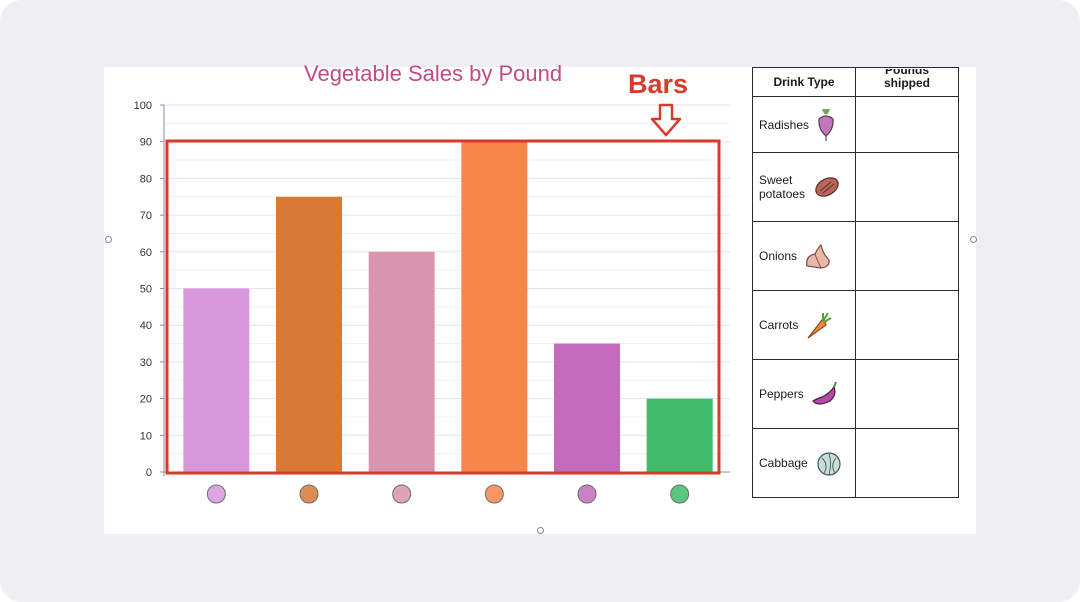 The height and width of the screenshot is (602, 1080). Describe the element at coordinates (146, 326) in the screenshot. I see `y-tick-label: 40` at that location.